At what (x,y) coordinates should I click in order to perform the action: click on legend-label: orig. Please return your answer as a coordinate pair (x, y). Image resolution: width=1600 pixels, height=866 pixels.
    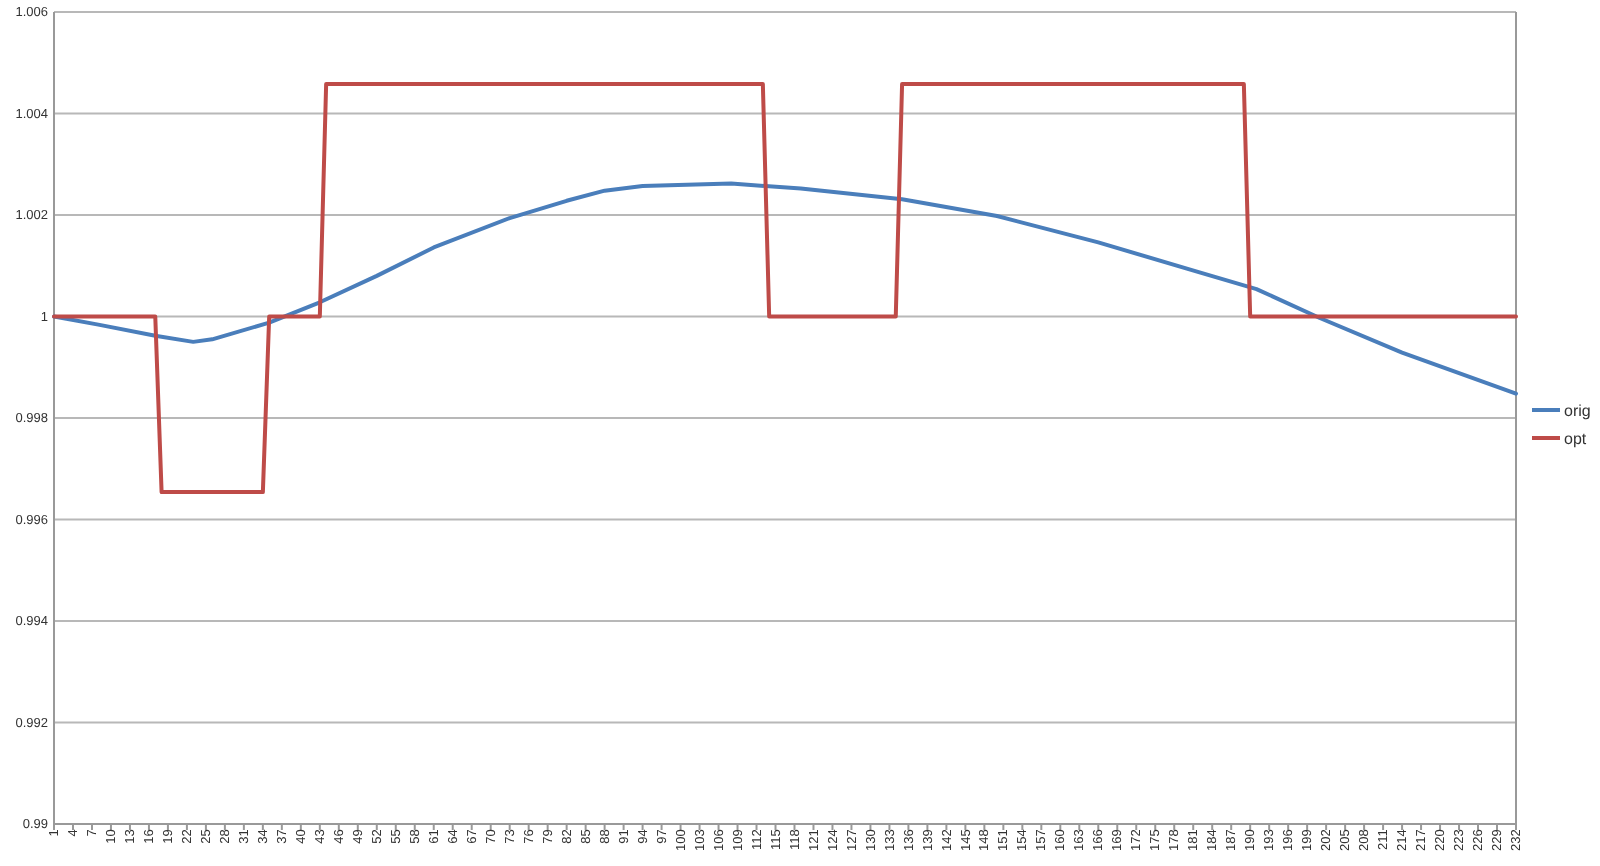
    Looking at the image, I should click on (1577, 411).